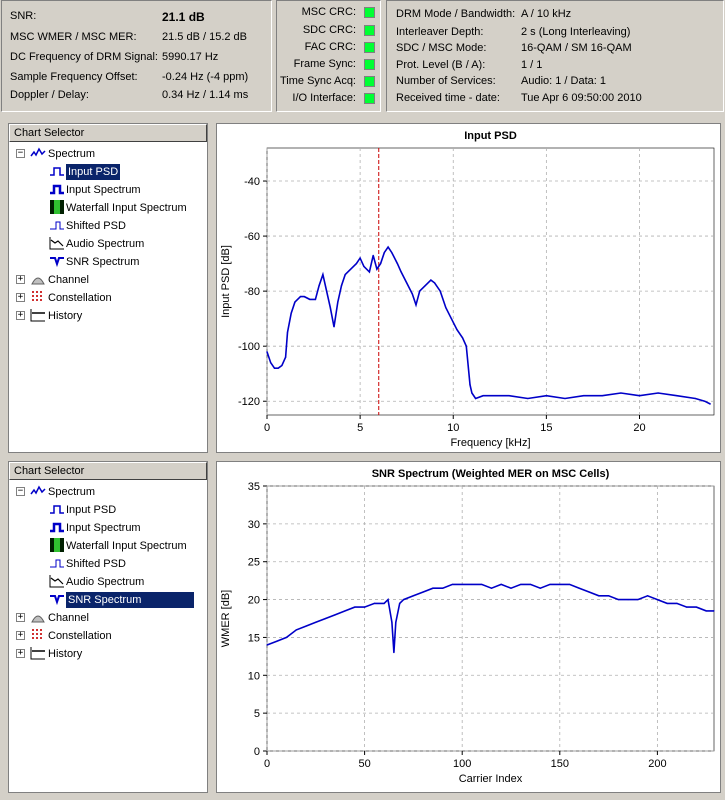  Describe the element at coordinates (84, 57) in the screenshot. I see `dc-frequency-label: DC Frequency of DRM Signal:` at that location.